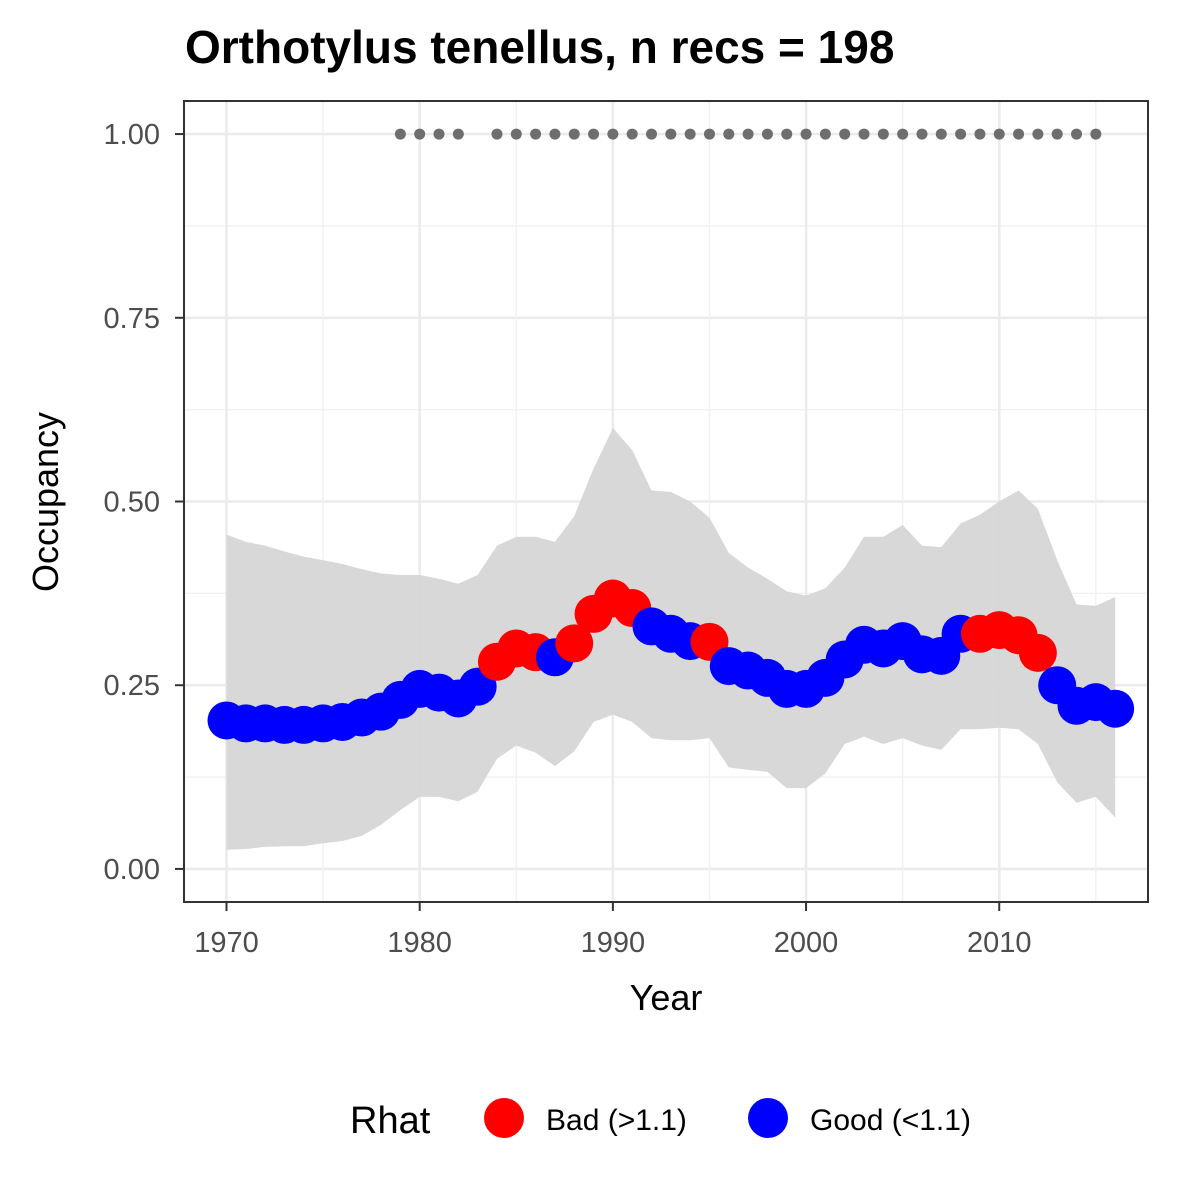  I want to click on occupancy-points-layer, so click(671, 661).